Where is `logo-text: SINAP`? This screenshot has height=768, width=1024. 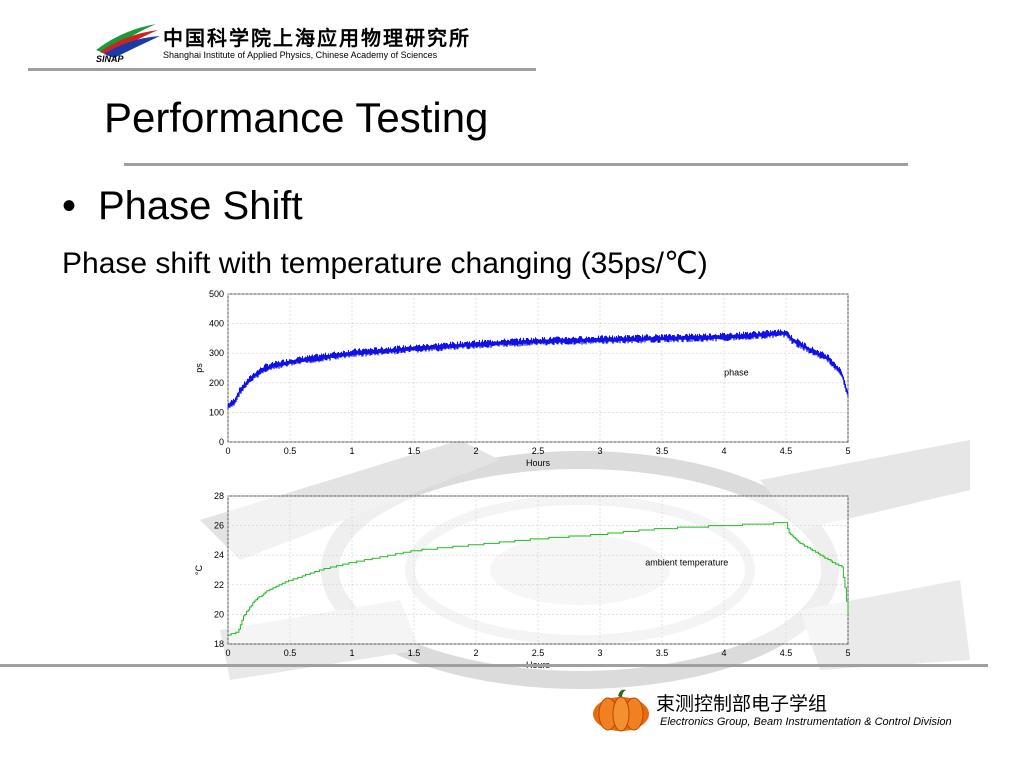 logo-text: SINAP is located at coordinates (110, 59).